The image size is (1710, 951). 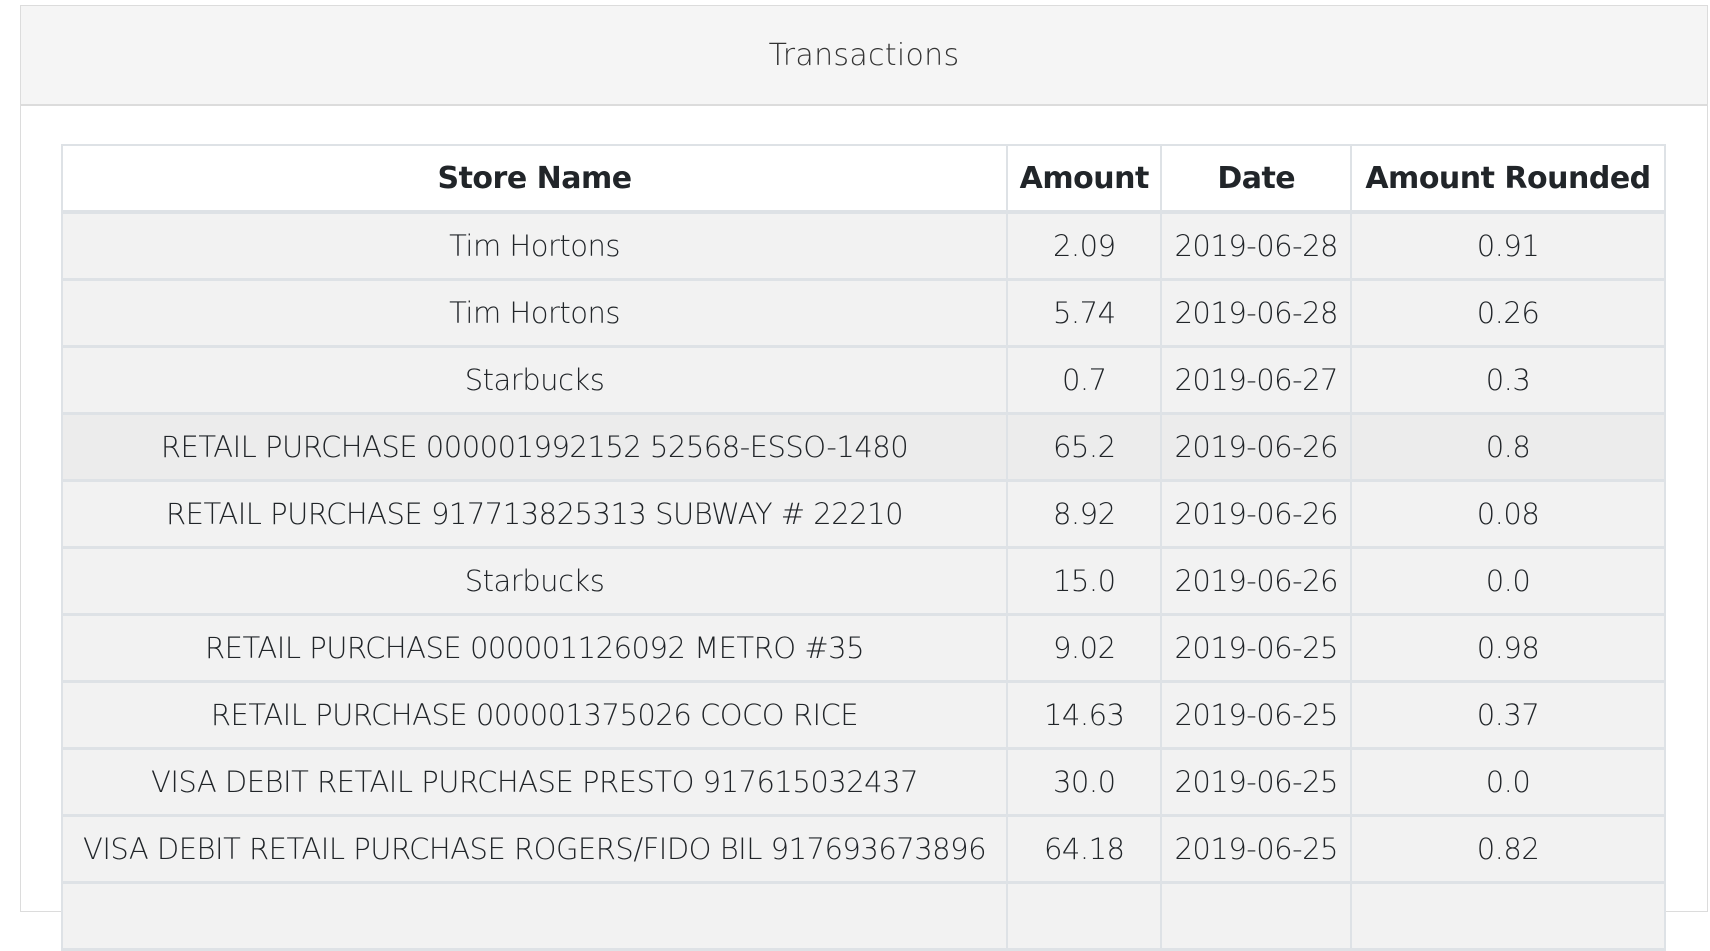 I want to click on cell-amount: 65.2, so click(x=1084, y=447).